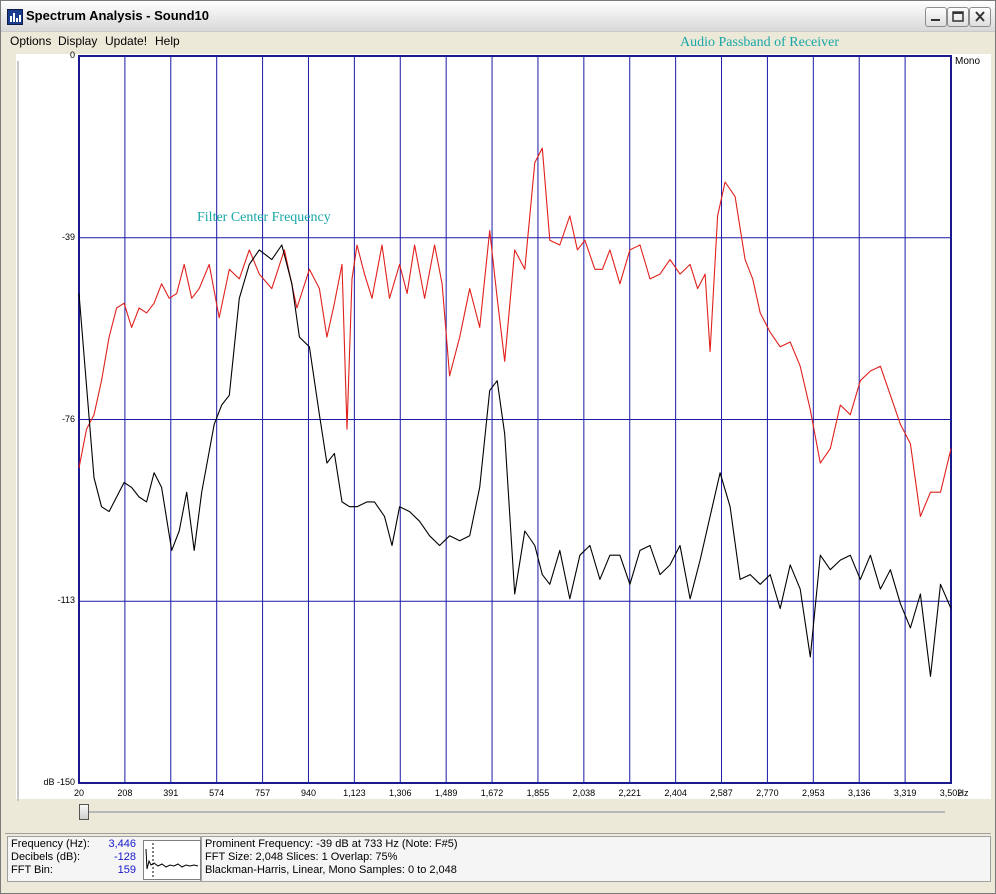 The height and width of the screenshot is (894, 996). Describe the element at coordinates (354, 793) in the screenshot. I see `x-tick-label: 1,123` at that location.